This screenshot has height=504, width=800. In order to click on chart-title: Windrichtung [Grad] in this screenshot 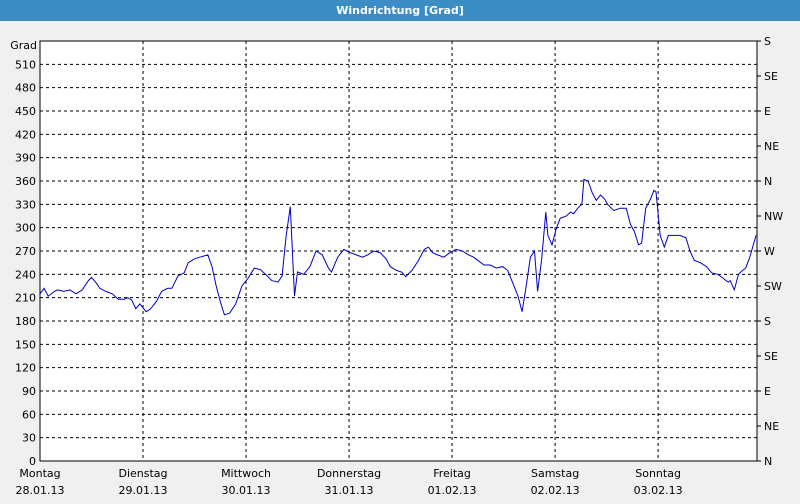, I will do `click(400, 10)`.